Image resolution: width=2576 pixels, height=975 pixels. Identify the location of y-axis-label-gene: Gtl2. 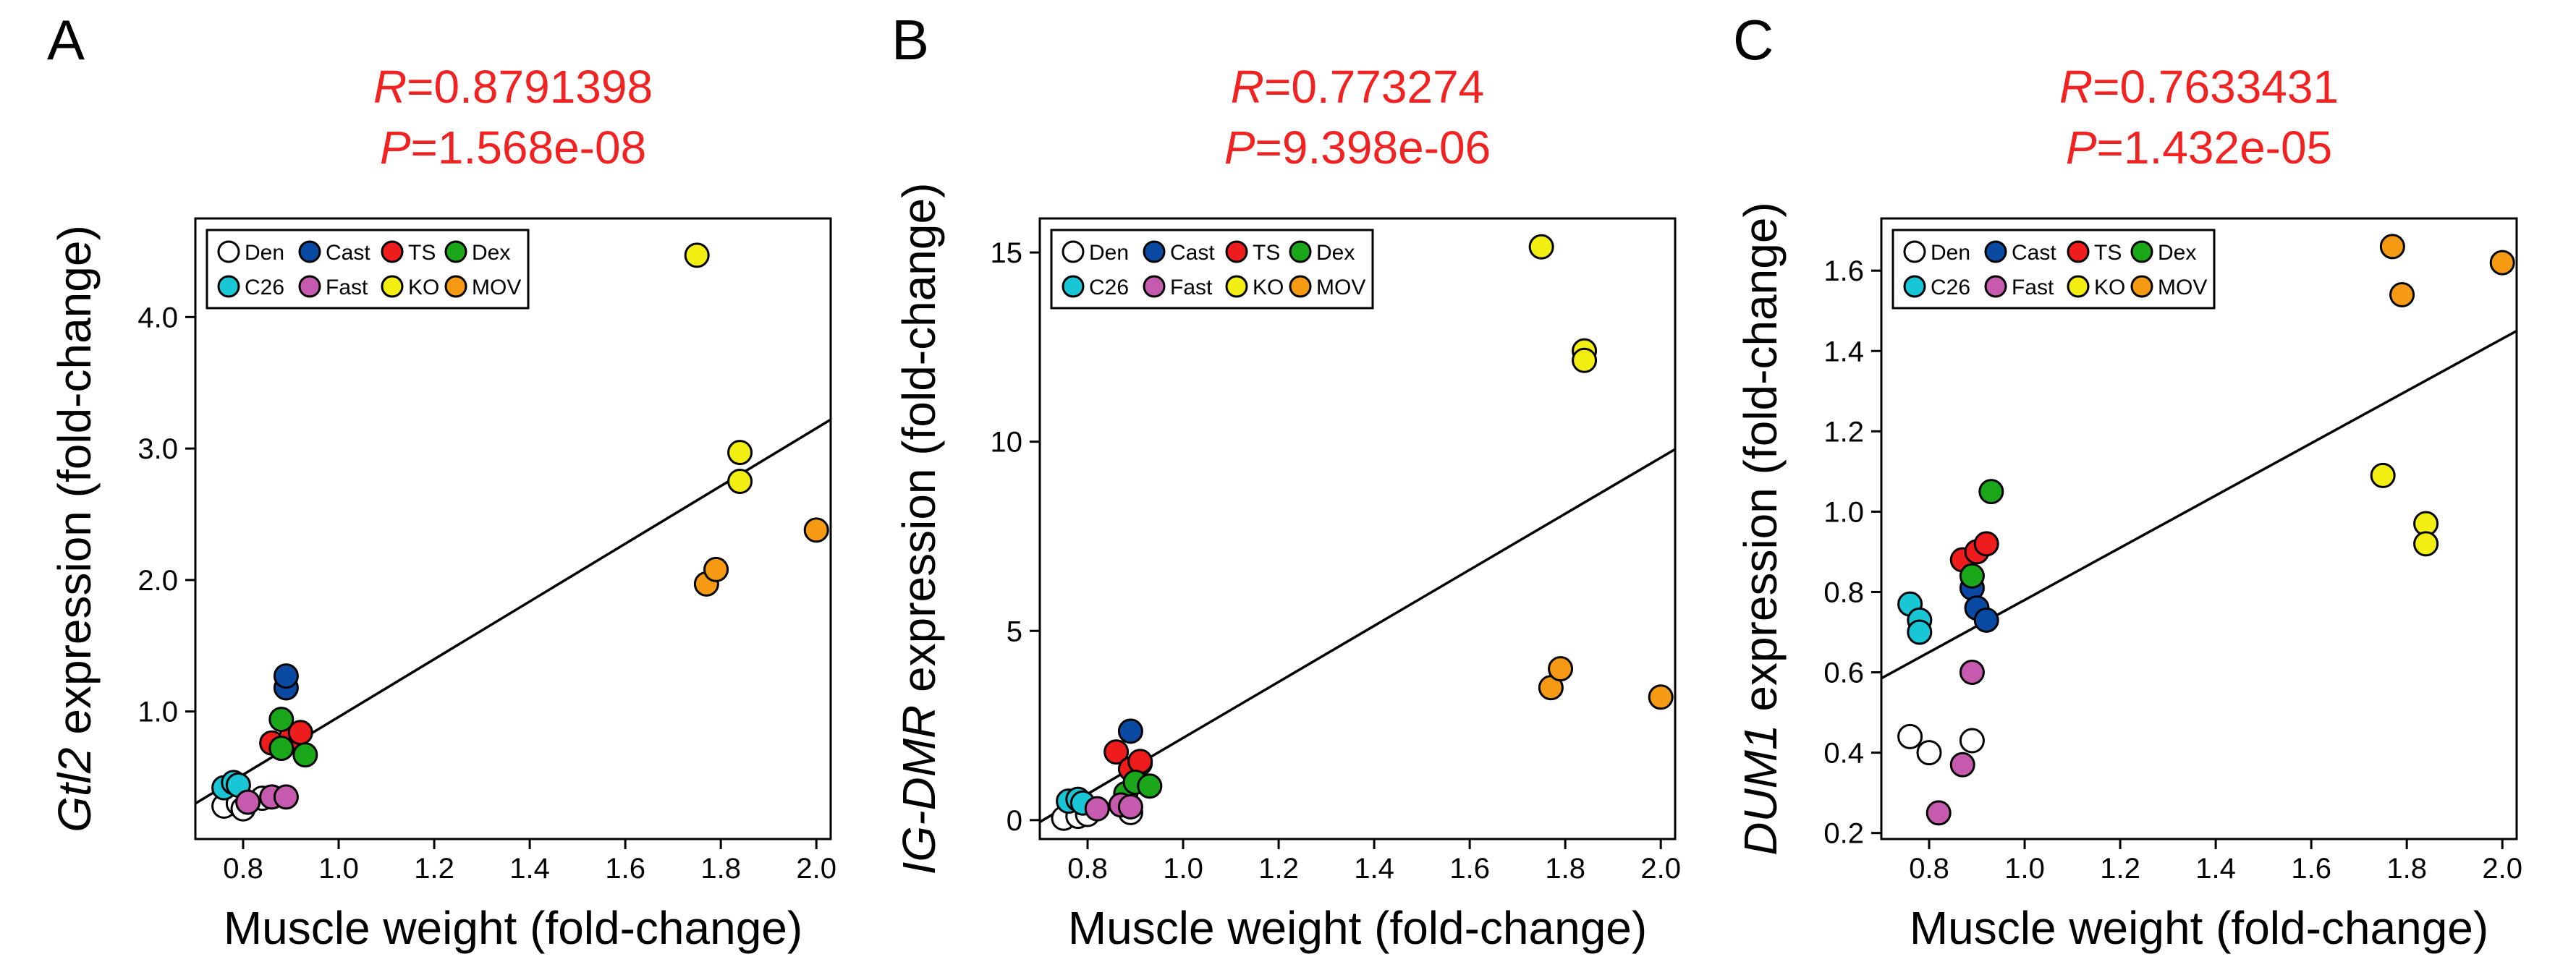
(74, 789).